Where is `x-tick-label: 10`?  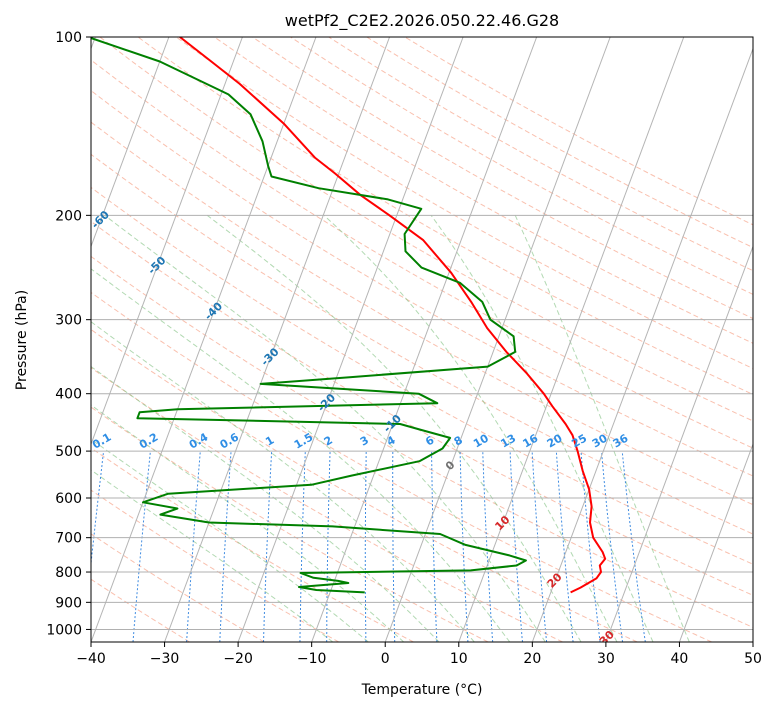 x-tick-label: 10 is located at coordinates (459, 659).